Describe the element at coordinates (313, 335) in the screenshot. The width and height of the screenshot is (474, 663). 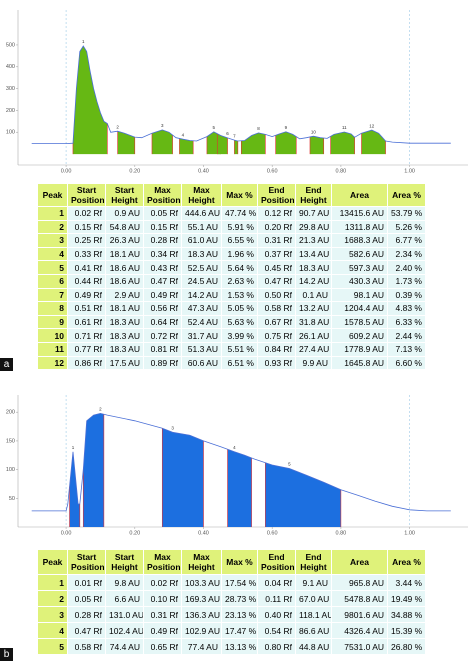
I see `cell: 26.1 AU` at that location.